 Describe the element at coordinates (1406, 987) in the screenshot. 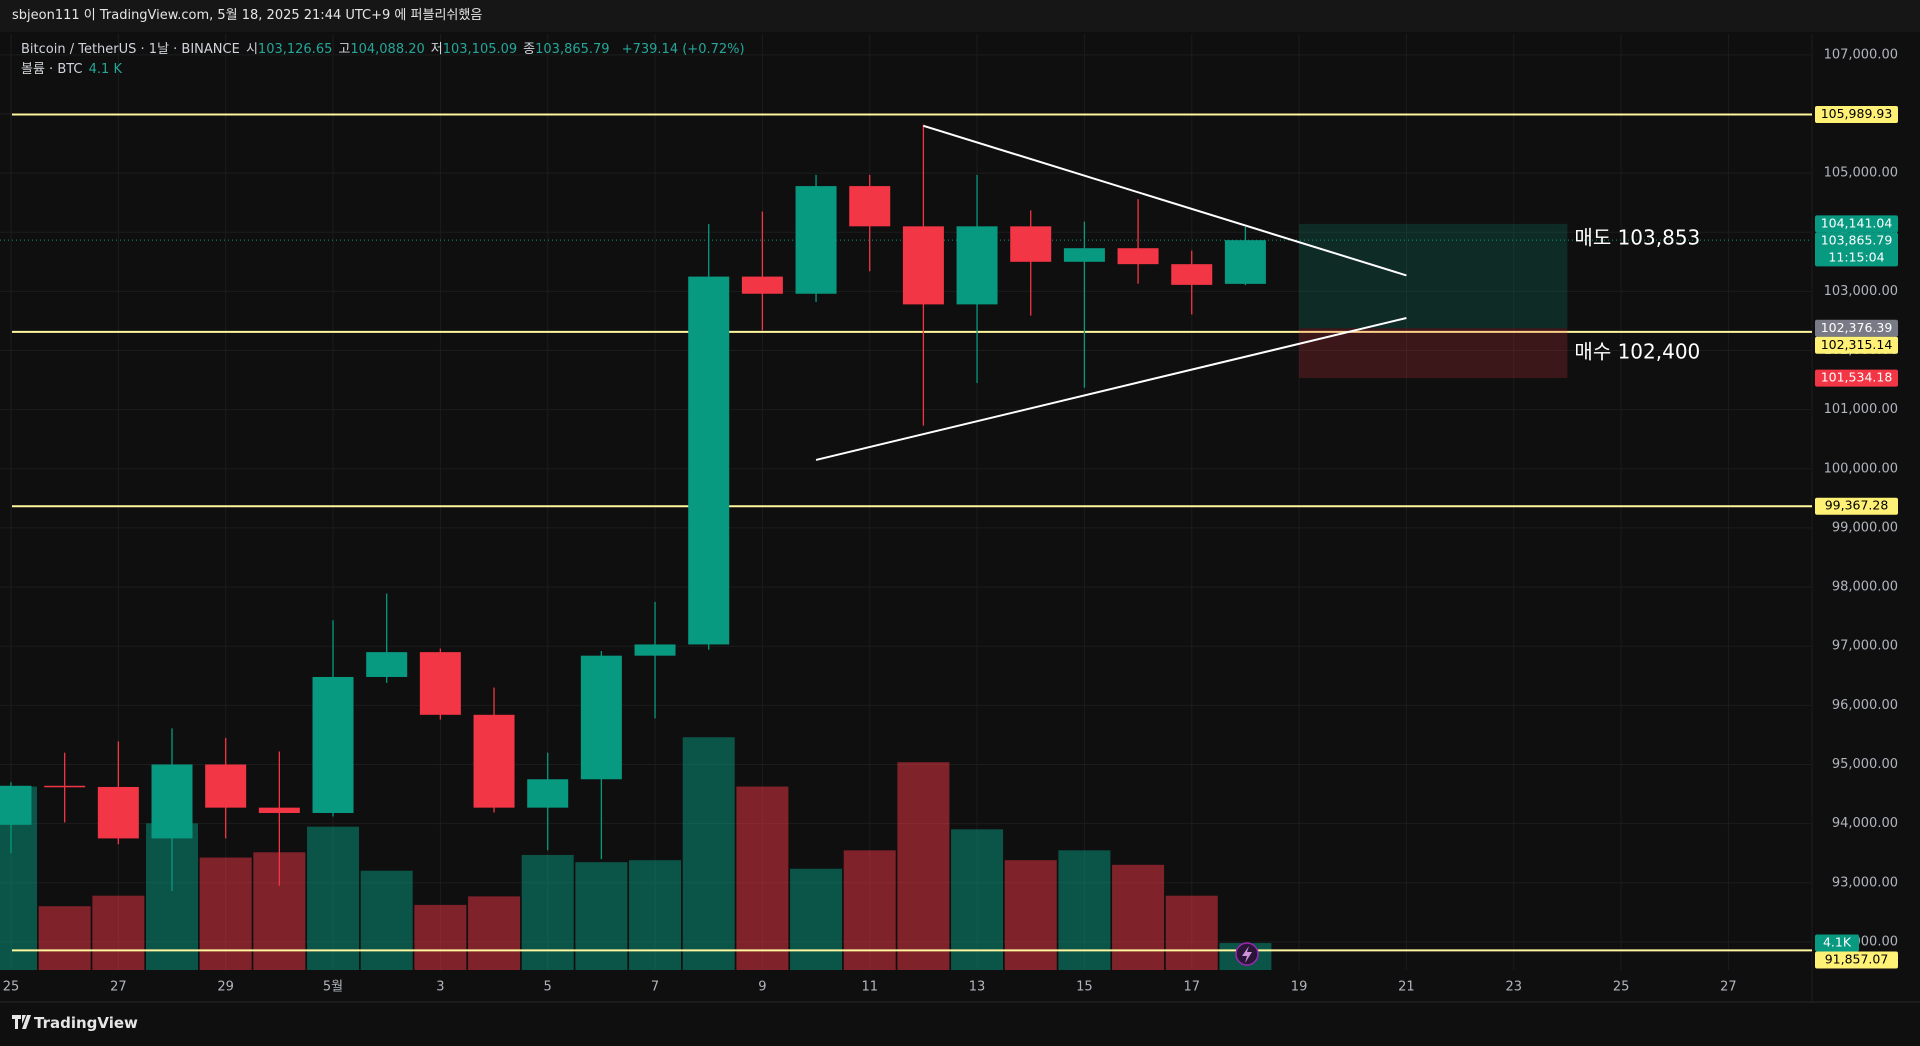

I see `x-tick-label: 21` at that location.